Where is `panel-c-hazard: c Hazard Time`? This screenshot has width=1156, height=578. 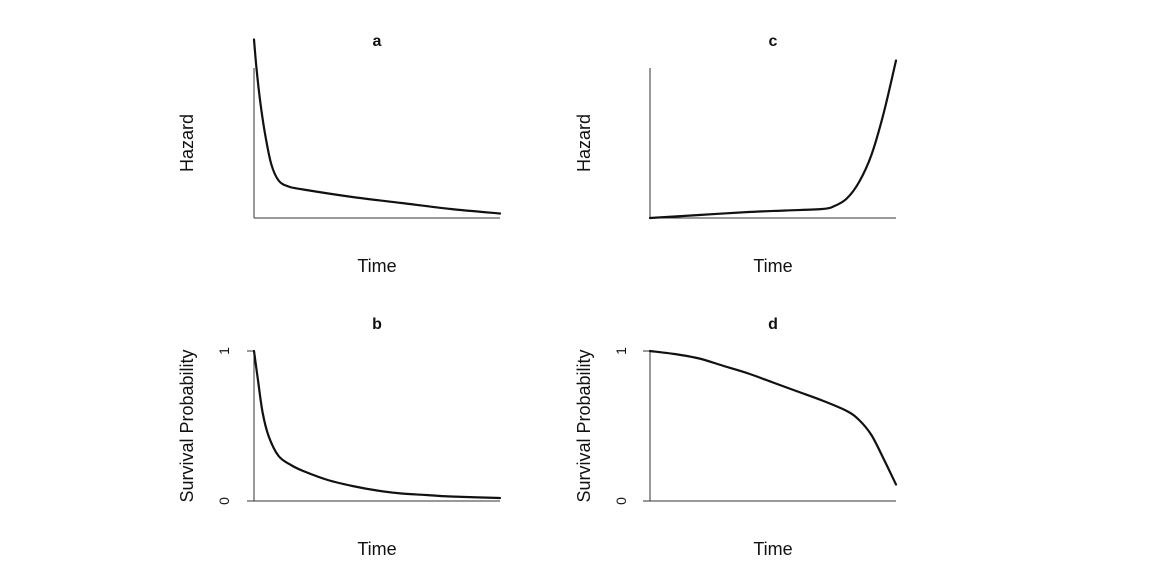 panel-c-hazard: c Hazard Time is located at coordinates (736, 154).